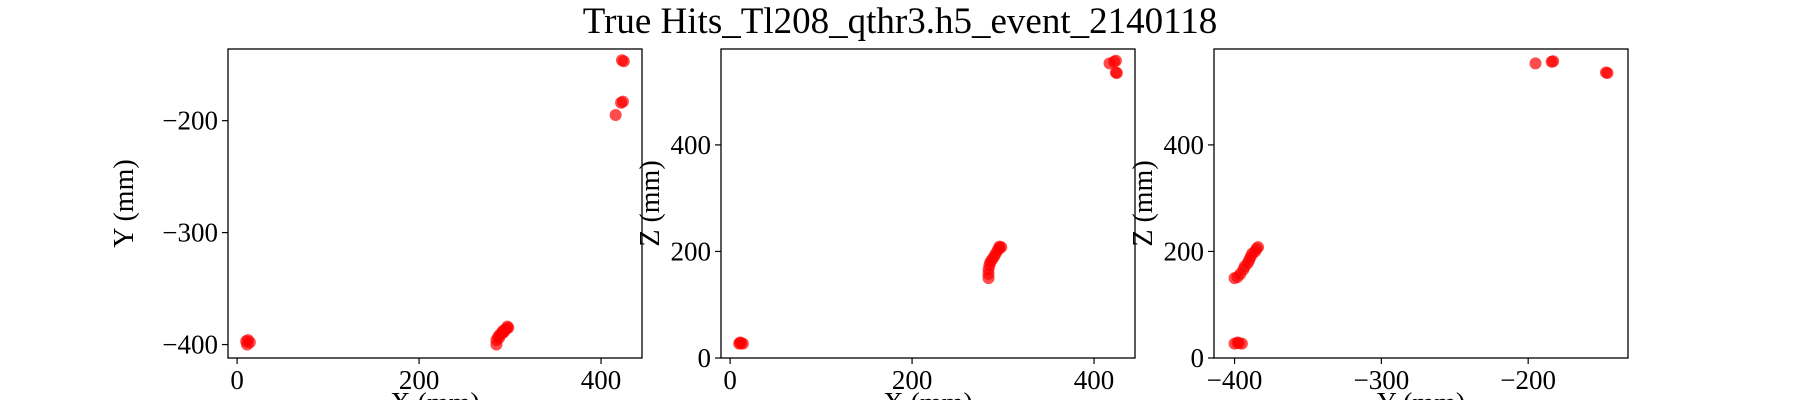  What do you see at coordinates (190, 345) in the screenshot?
I see `y-tick-label: −400` at bounding box center [190, 345].